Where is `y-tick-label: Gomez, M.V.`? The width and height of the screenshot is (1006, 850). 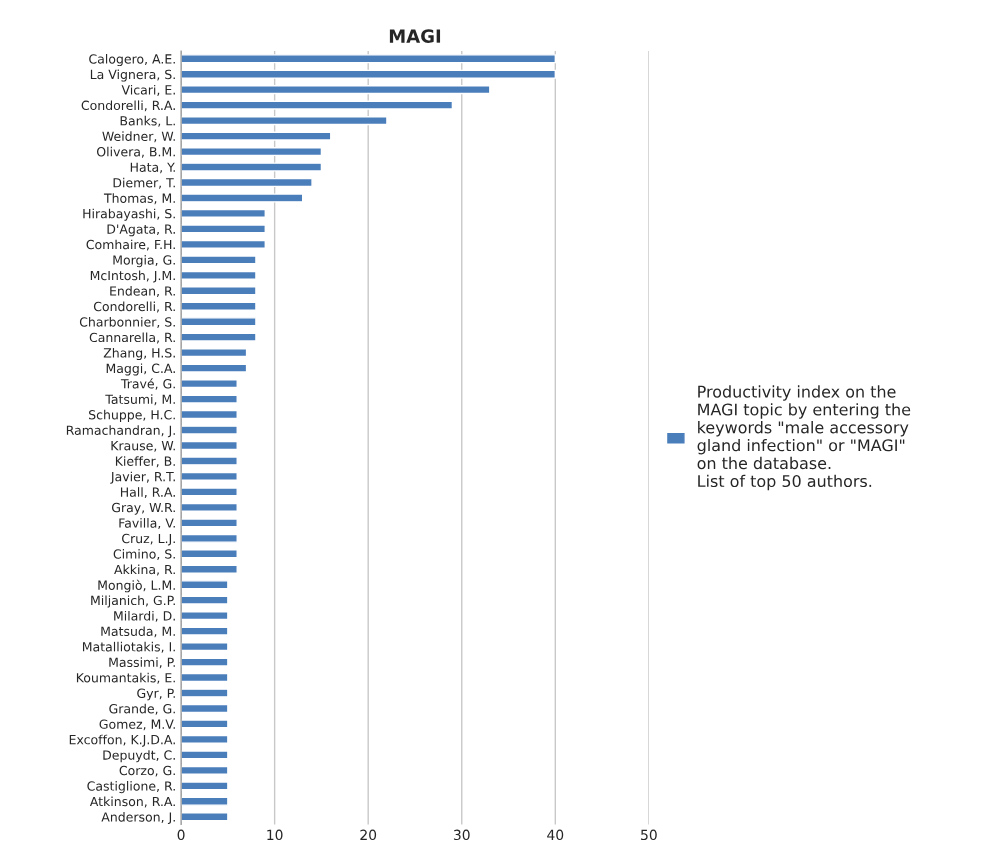
y-tick-label: Gomez, M.V. is located at coordinates (137, 725).